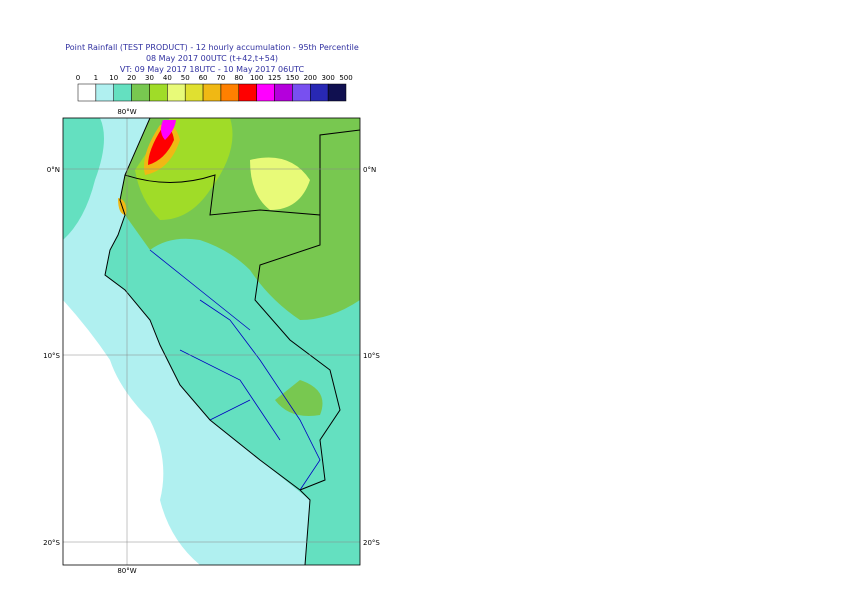 This screenshot has width=842, height=600. What do you see at coordinates (167, 78) in the screenshot?
I see `colorbar-label: 40` at bounding box center [167, 78].